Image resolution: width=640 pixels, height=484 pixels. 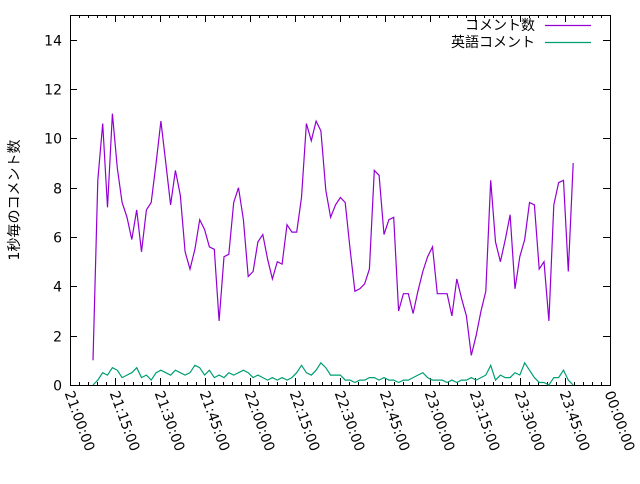 I want to click on legend-label-0: コメント数, so click(x=500, y=26).